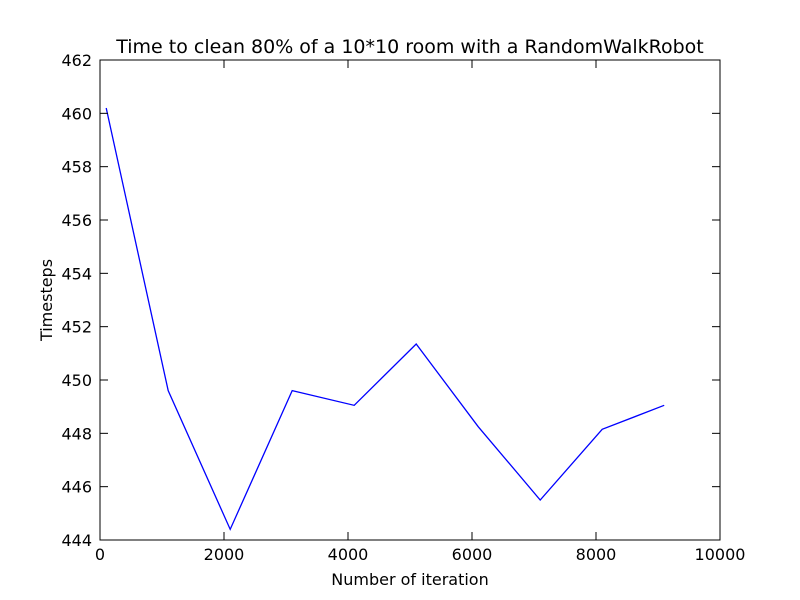 The width and height of the screenshot is (800, 600). What do you see at coordinates (100, 554) in the screenshot?
I see `x-tick-label: 0` at bounding box center [100, 554].